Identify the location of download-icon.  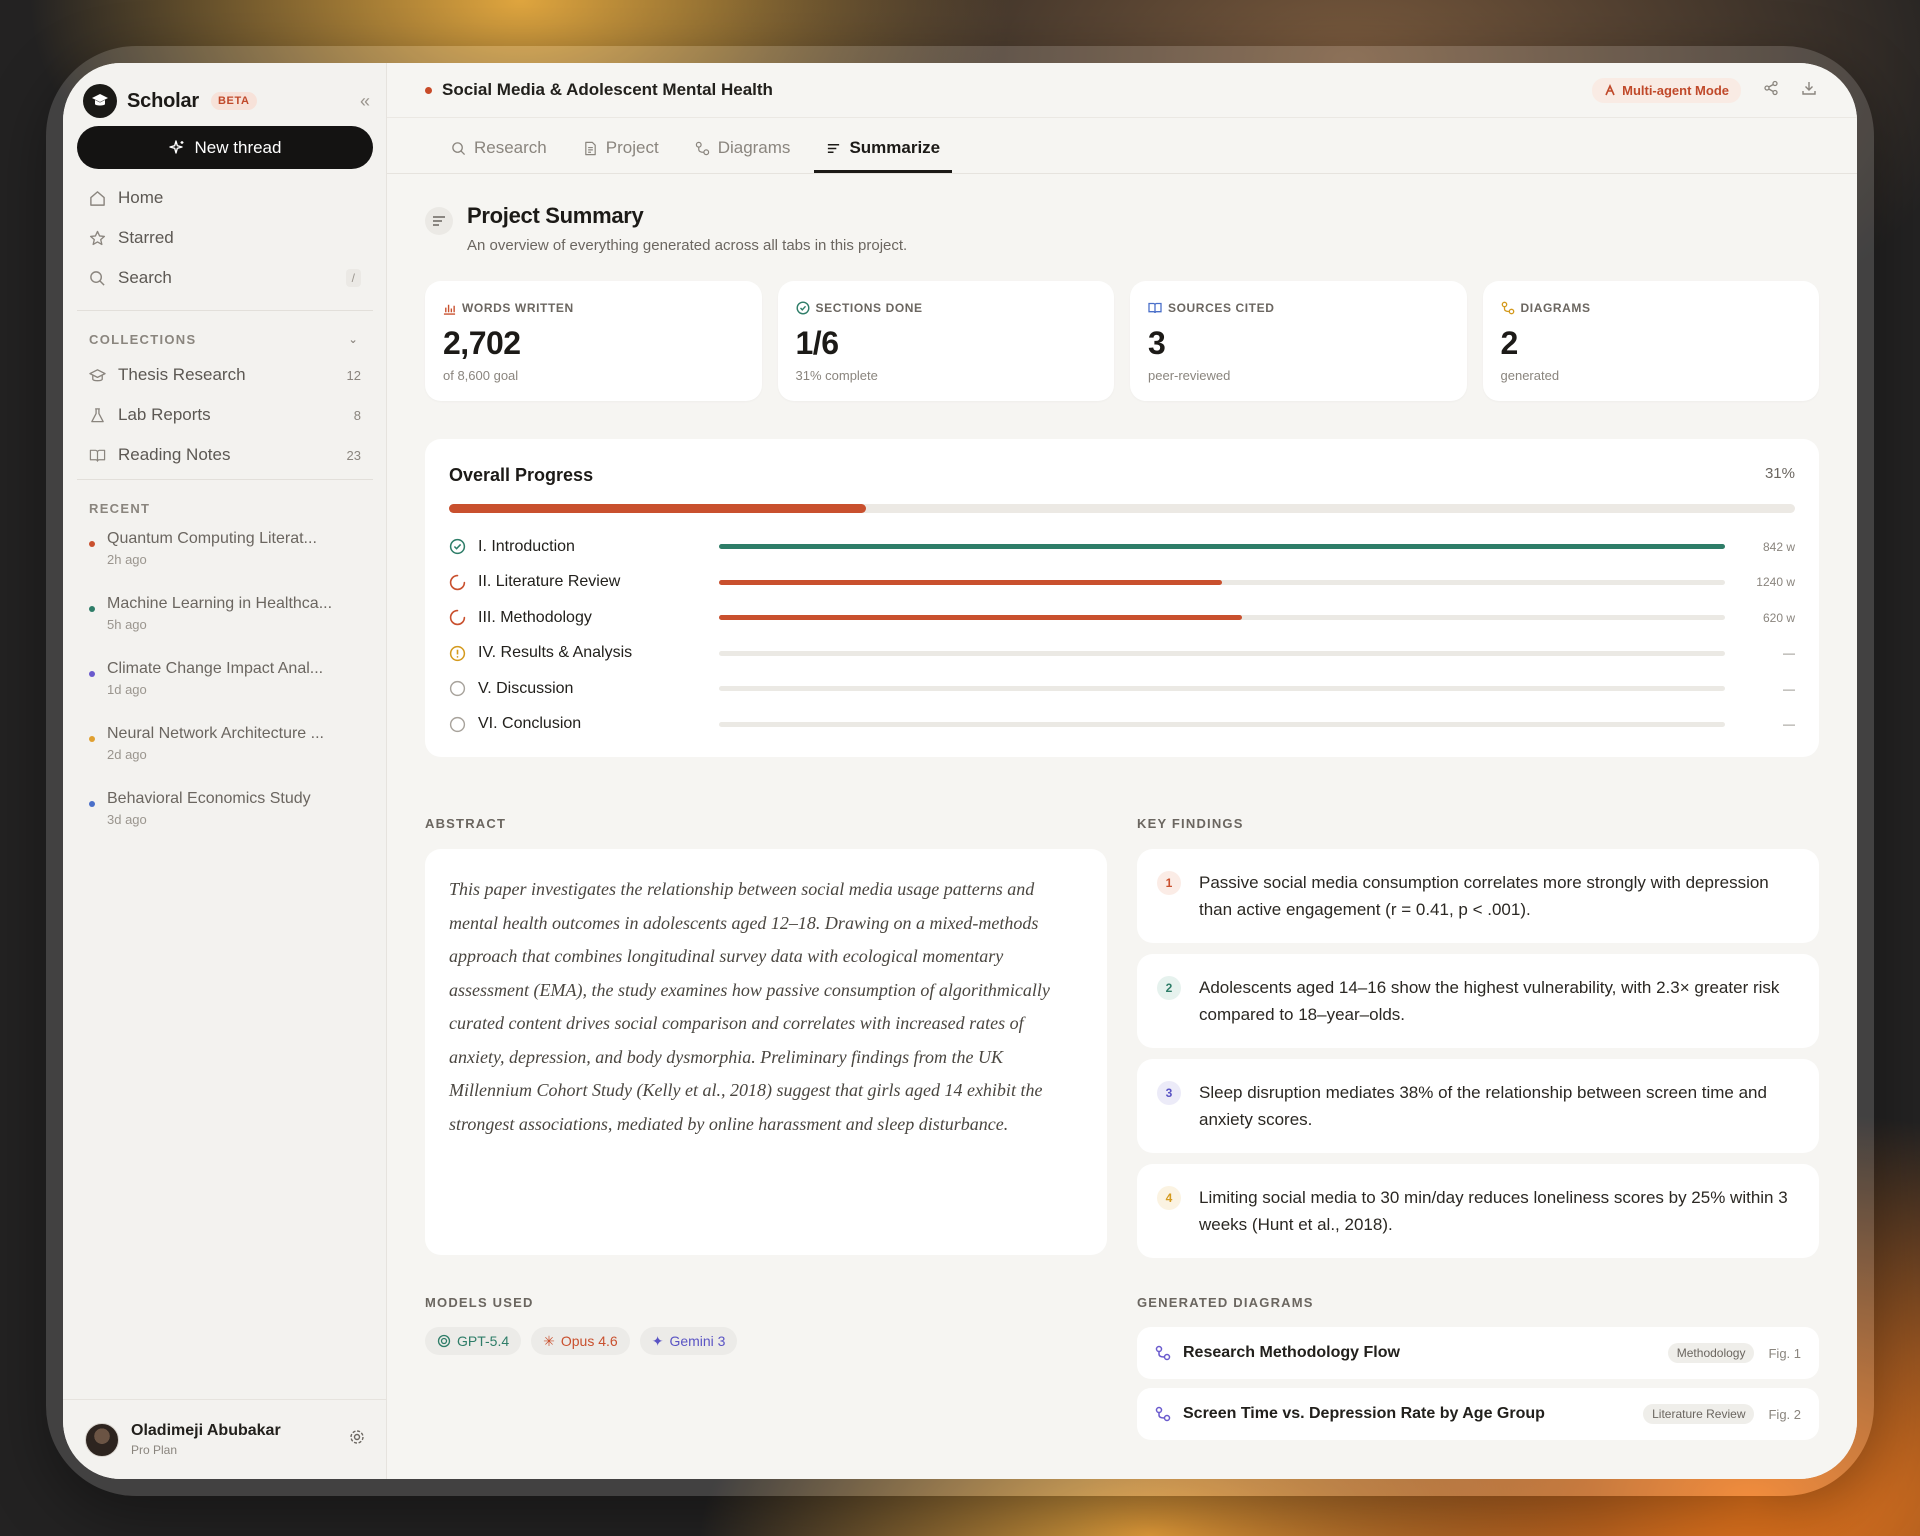
(1809, 90).